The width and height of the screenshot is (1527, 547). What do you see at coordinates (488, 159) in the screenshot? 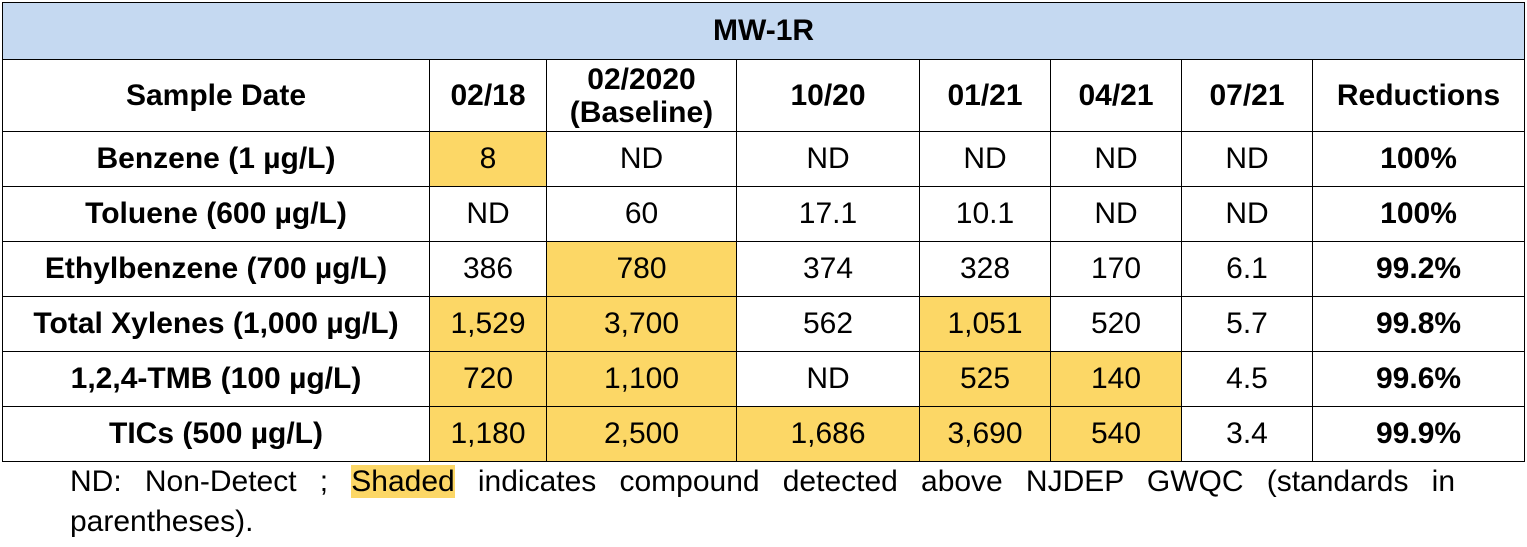
I see `value-cell-shaded: 8` at bounding box center [488, 159].